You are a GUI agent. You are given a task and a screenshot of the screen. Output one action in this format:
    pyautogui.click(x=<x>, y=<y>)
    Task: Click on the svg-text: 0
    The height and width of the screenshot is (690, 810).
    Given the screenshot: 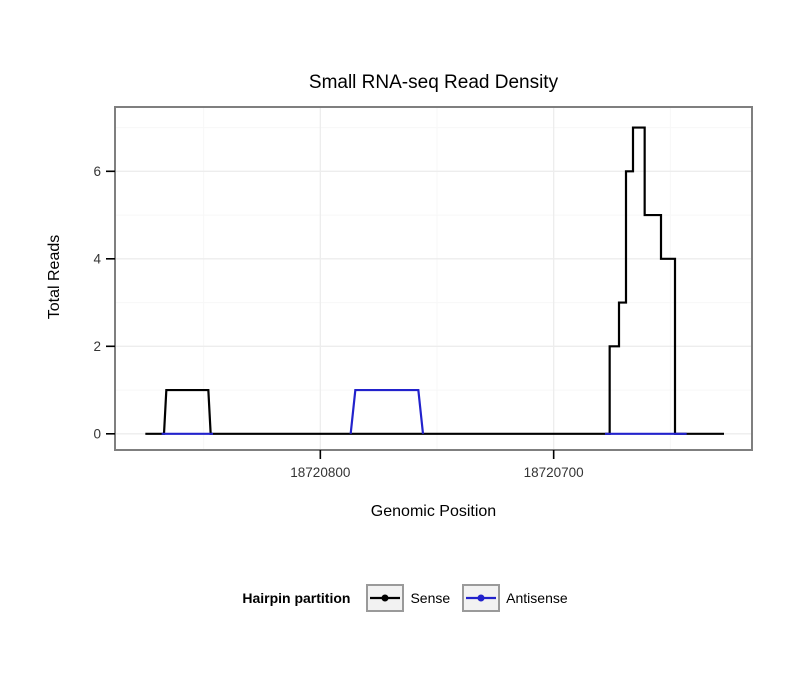 What is the action you would take?
    pyautogui.click(x=97, y=434)
    